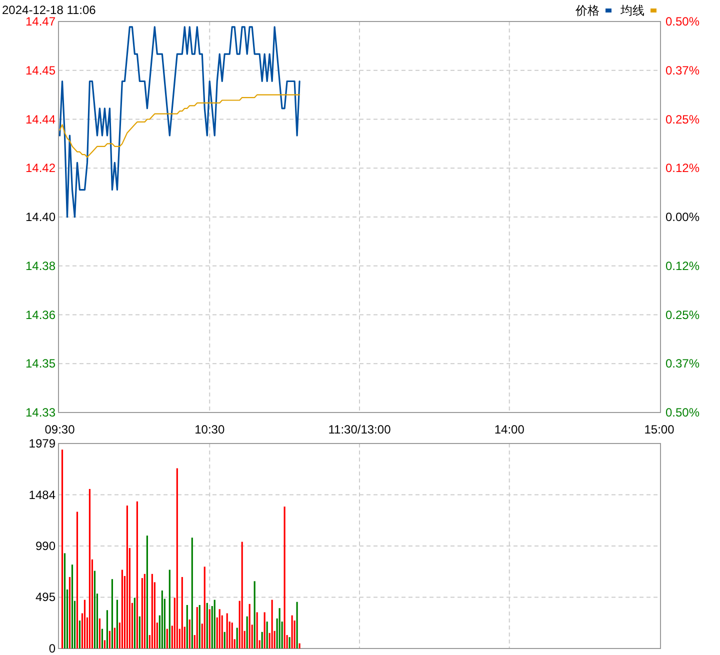 The image size is (720, 655). I want to click on y-tick-label: 14.42, so click(40, 168).